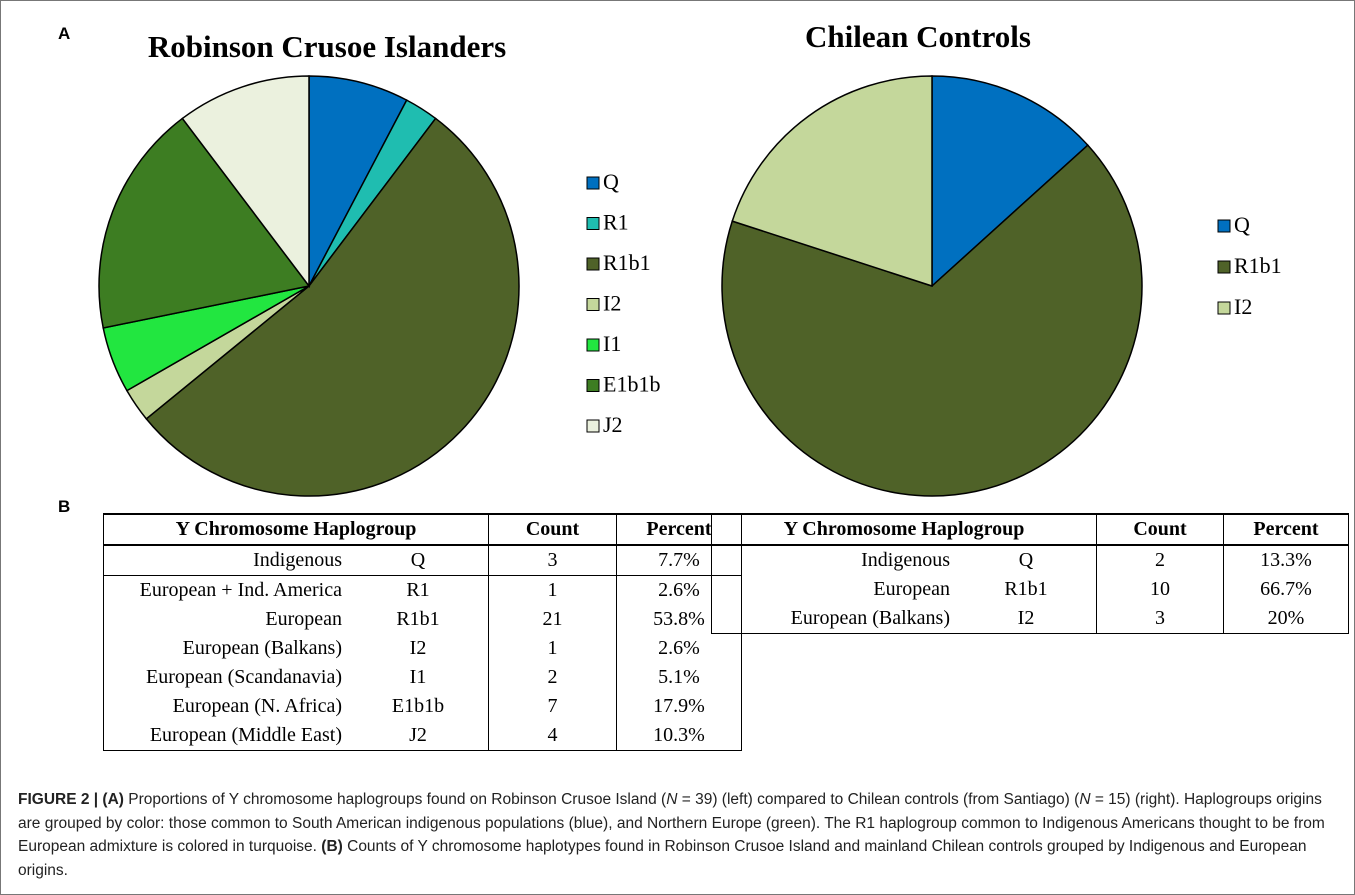  Describe the element at coordinates (64, 506) in the screenshot. I see `panel-label: B` at that location.